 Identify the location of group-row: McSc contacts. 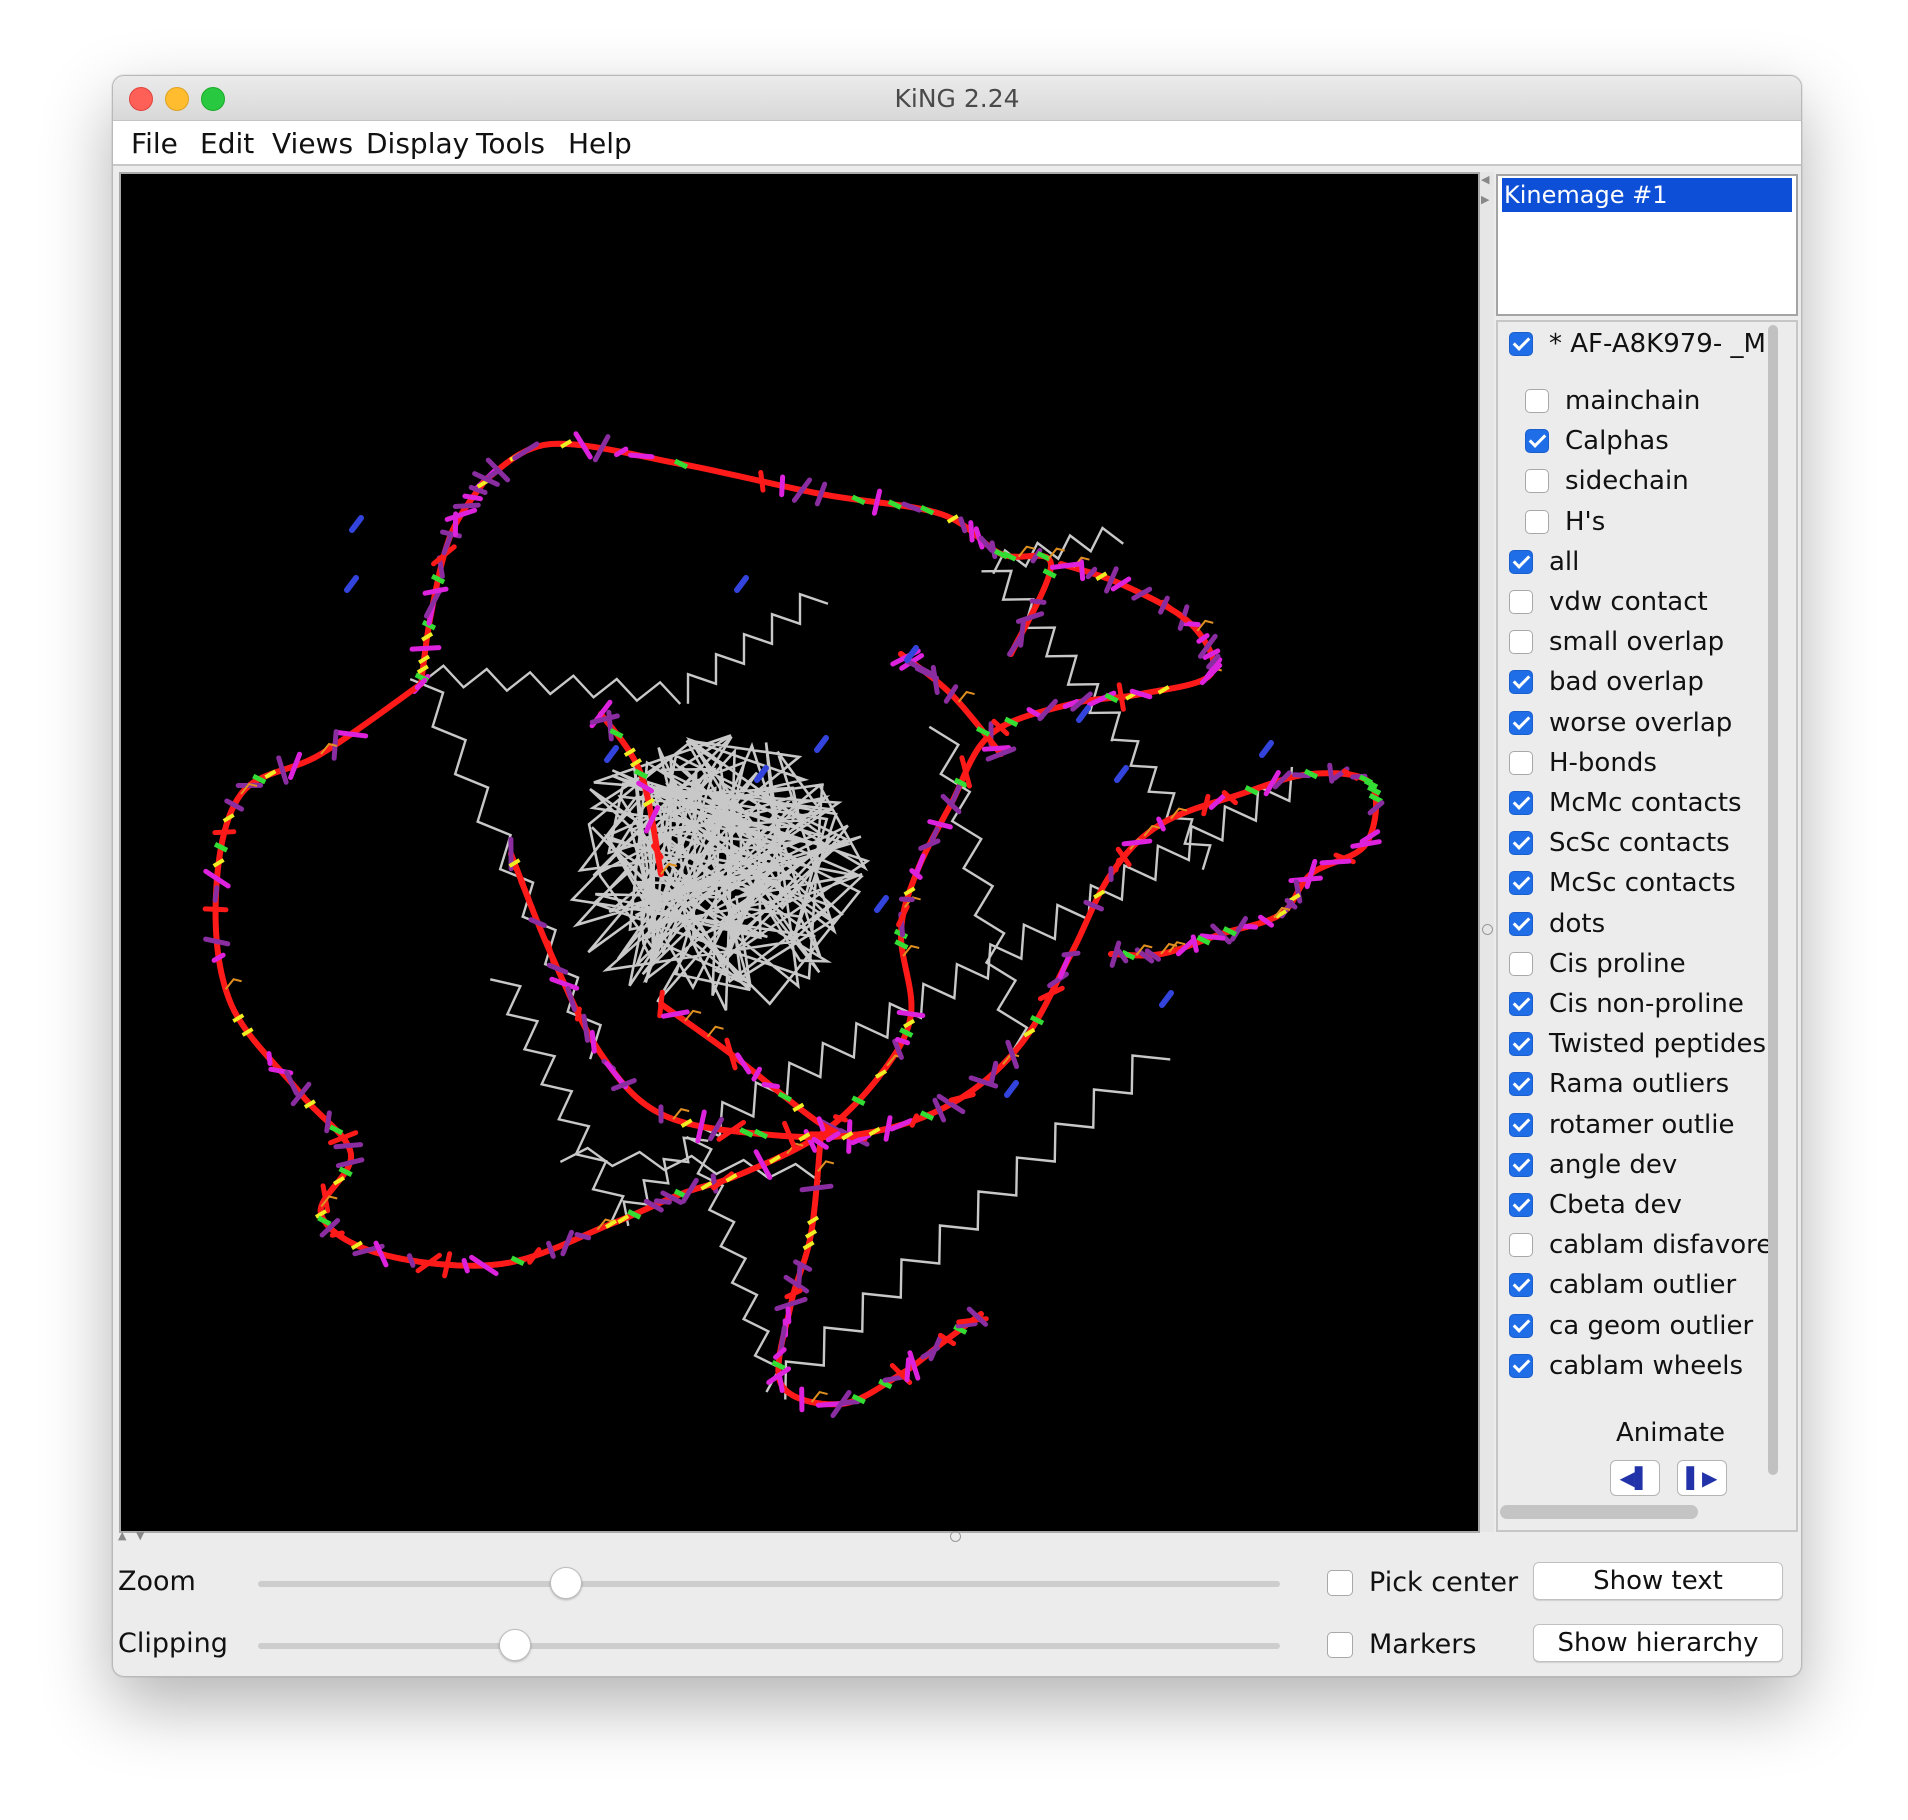
(1622, 883).